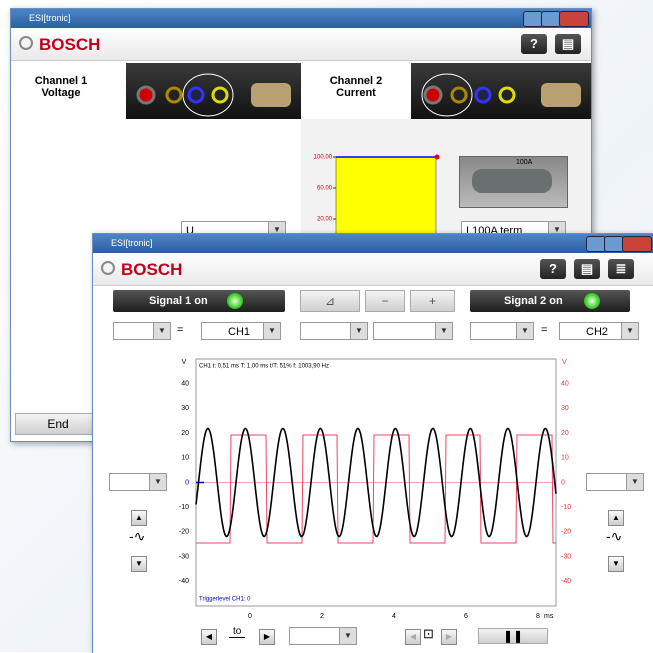 The width and height of the screenshot is (653, 653). What do you see at coordinates (330, 301) in the screenshot?
I see `trigger-edge-button: ⊿` at bounding box center [330, 301].